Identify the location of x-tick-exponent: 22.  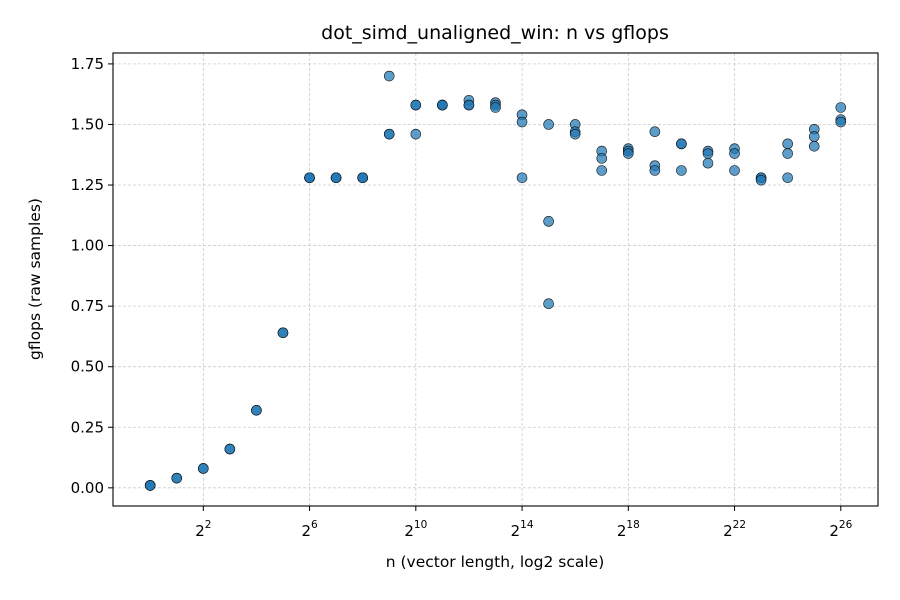
(739, 525).